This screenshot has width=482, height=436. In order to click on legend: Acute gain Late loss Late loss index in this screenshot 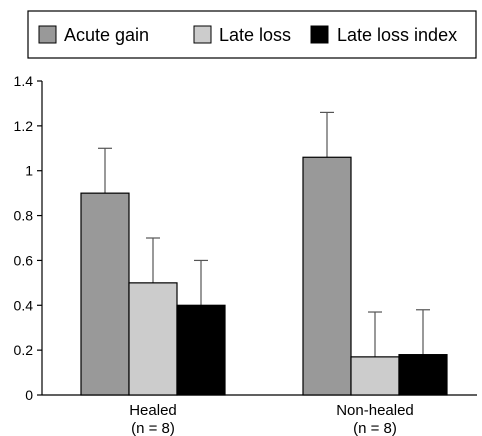, I will do `click(252, 34)`.